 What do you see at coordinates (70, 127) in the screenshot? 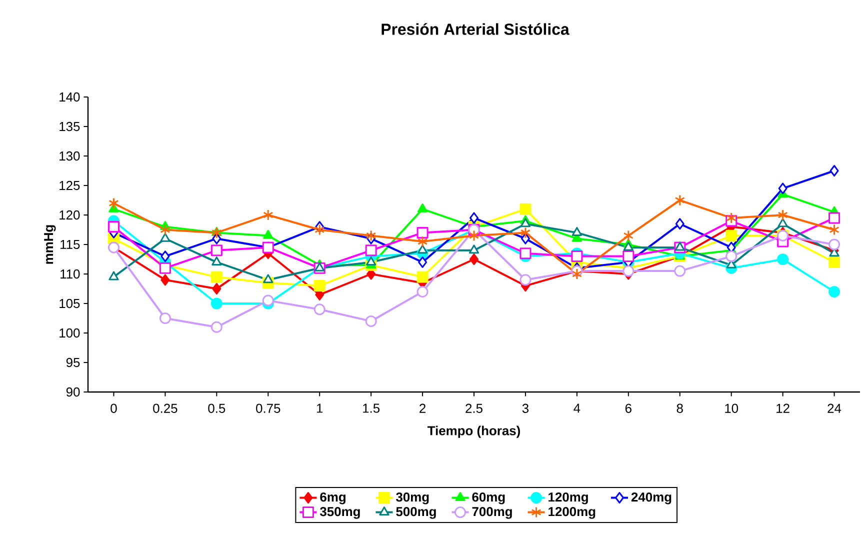
I see `y-tick-label: 135` at bounding box center [70, 127].